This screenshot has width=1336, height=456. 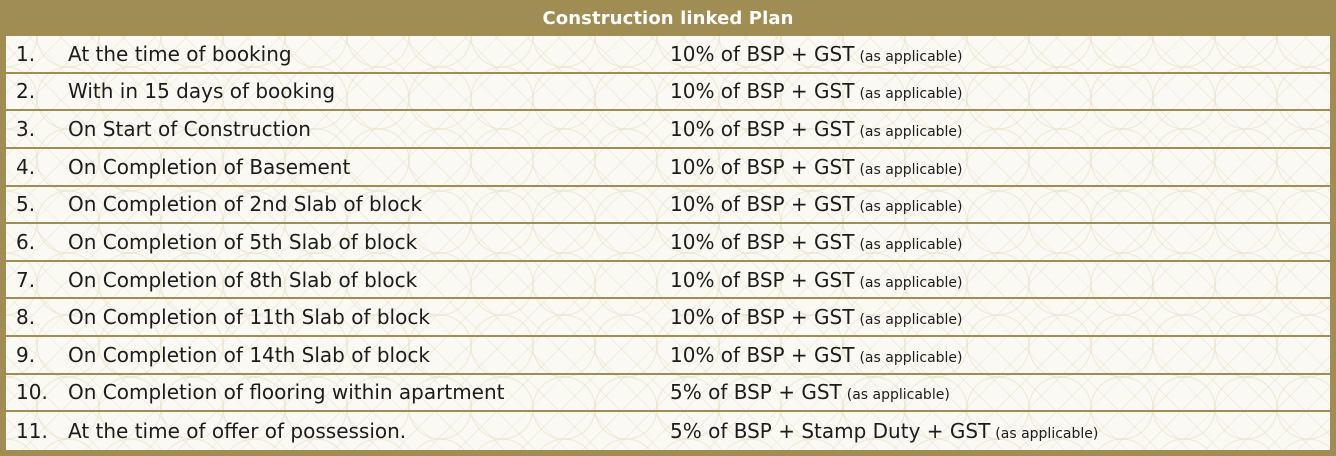 What do you see at coordinates (180, 53) in the screenshot?
I see `row-description: At the time of booking` at bounding box center [180, 53].